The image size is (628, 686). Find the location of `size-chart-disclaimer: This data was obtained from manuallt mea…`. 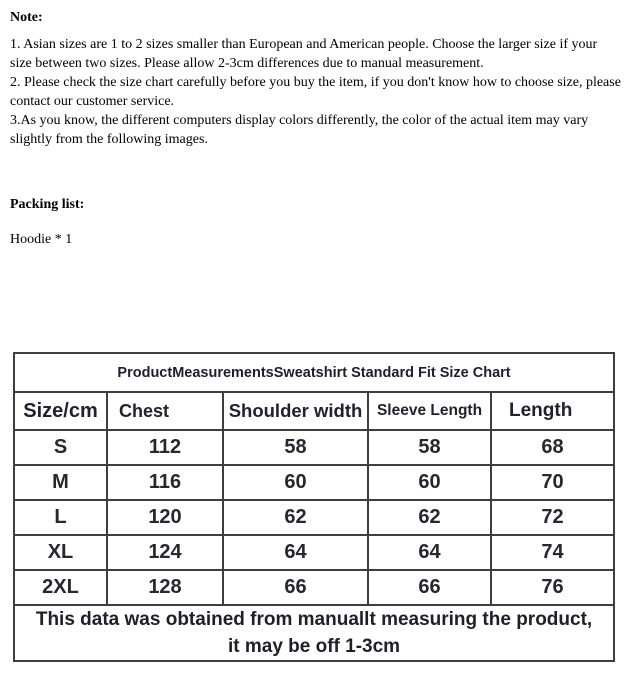

size-chart-disclaimer: This data was obtained from manuallt mea… is located at coordinates (314, 633).